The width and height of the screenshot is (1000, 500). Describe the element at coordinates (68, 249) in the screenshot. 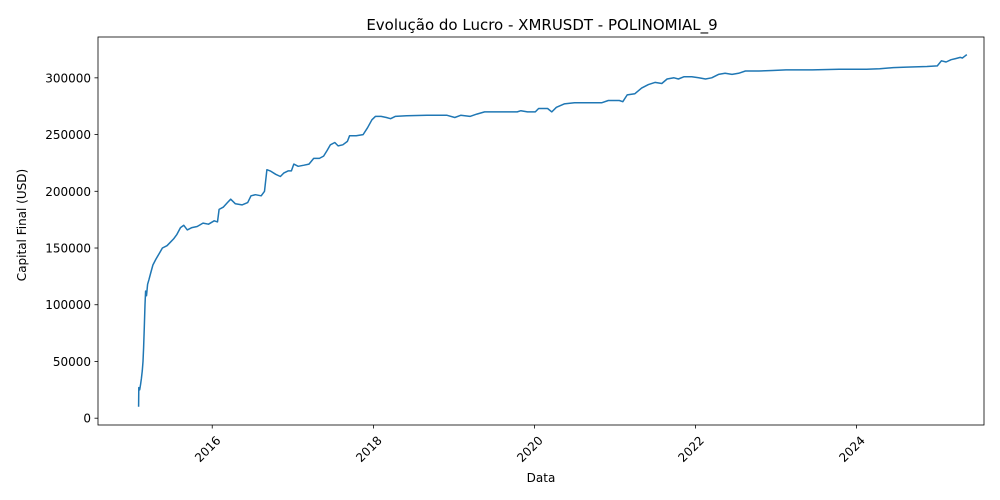

I see `y-tick-label: 150000` at that location.